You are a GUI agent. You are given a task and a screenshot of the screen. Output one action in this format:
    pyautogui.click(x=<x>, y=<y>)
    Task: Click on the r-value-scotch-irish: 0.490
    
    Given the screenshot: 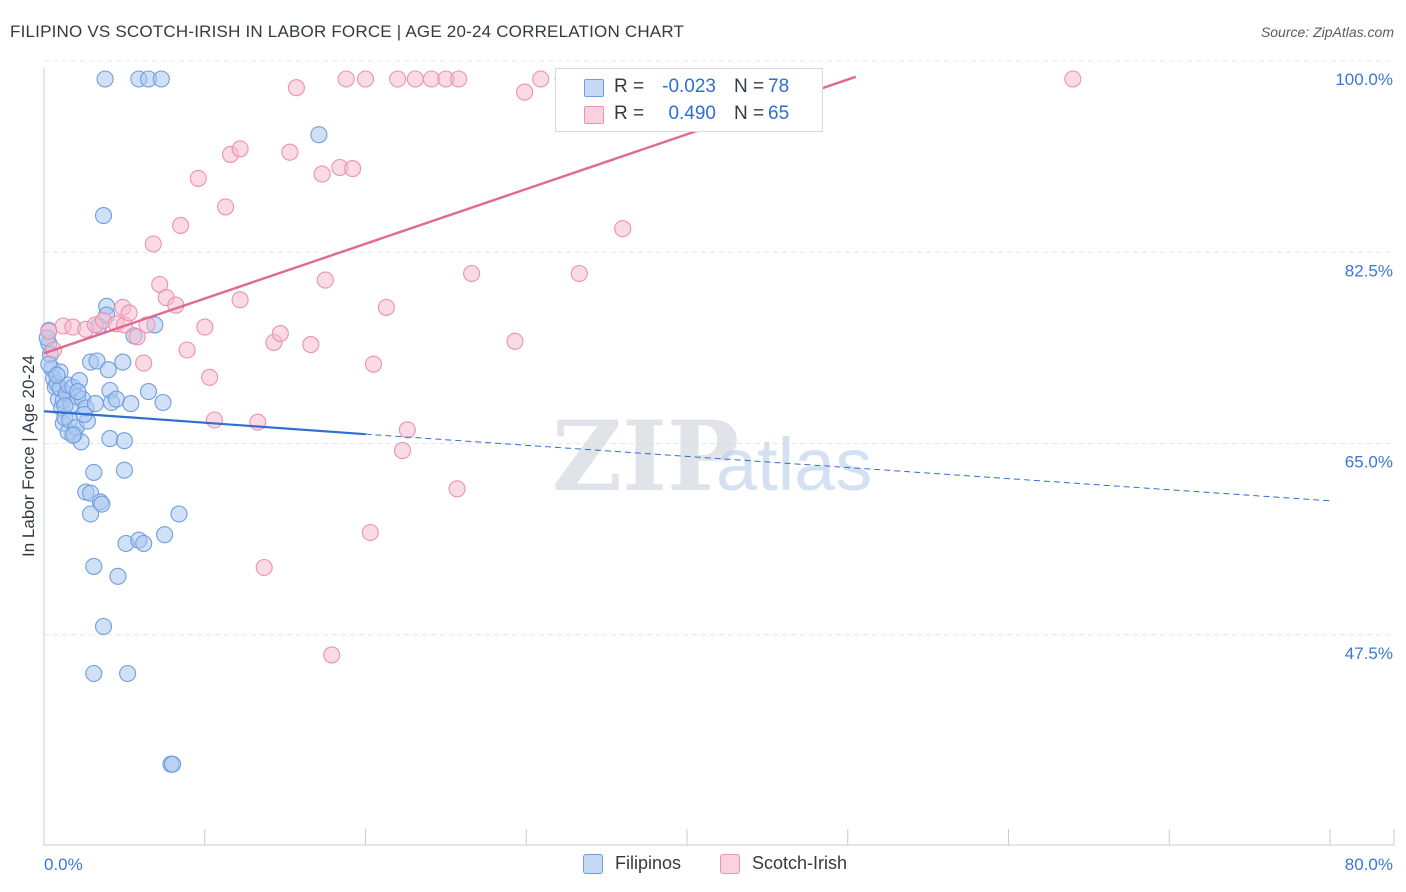 What is the action you would take?
    pyautogui.click(x=692, y=113)
    